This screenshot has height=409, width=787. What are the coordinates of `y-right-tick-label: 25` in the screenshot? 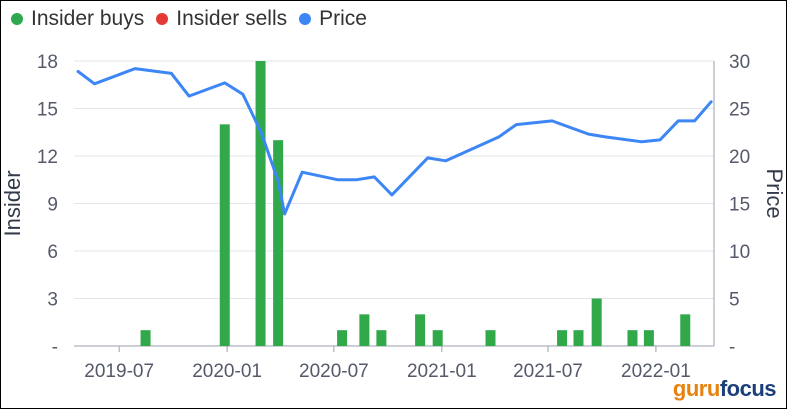 It's located at (739, 110).